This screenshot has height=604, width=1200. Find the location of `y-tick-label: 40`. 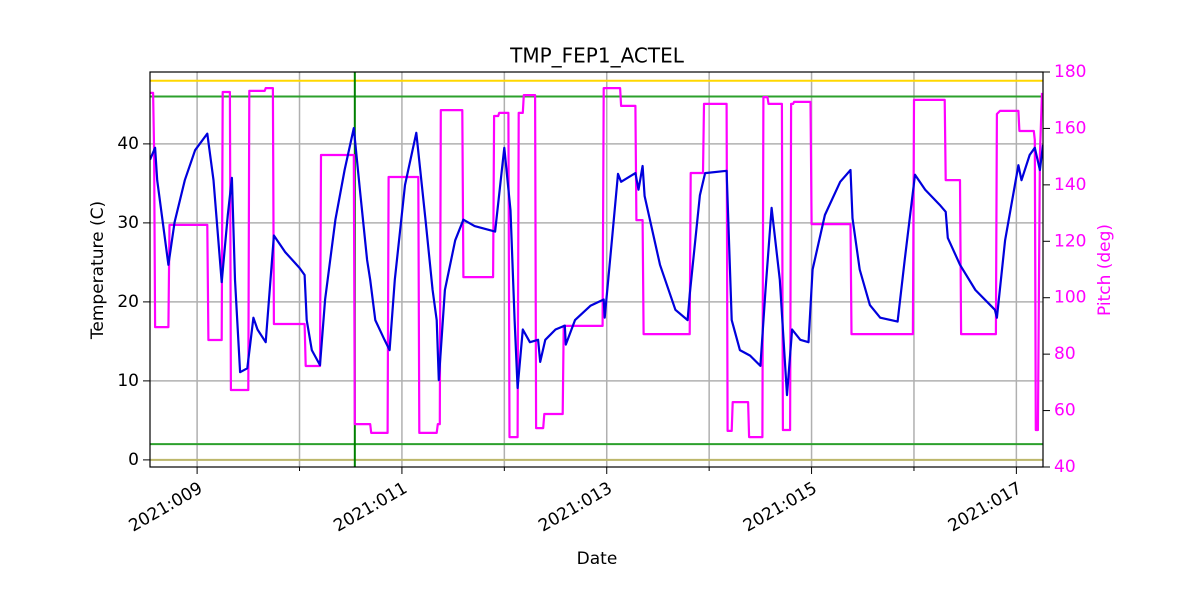

y-tick-label: 40 is located at coordinates (128, 144).